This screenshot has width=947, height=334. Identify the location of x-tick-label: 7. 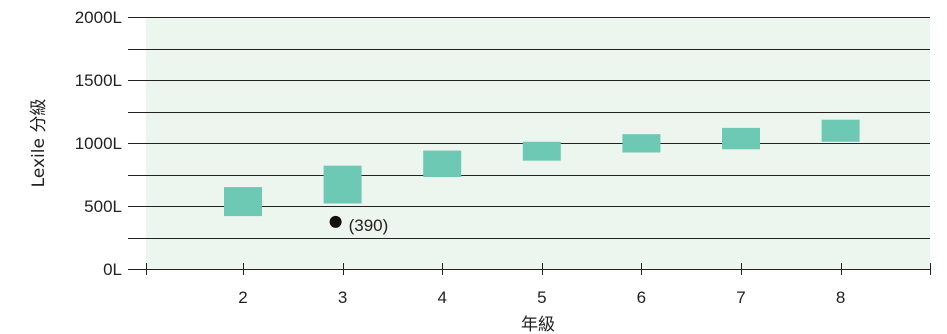
(740, 297).